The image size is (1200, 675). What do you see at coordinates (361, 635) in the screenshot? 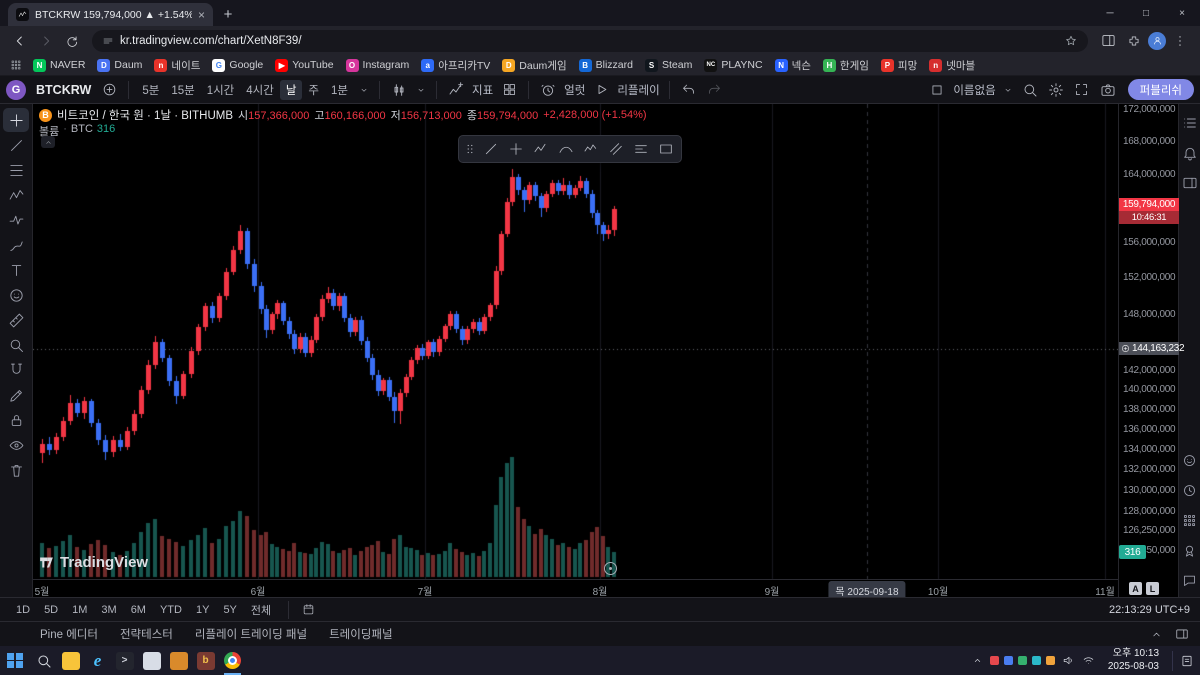
I see `panel-tab: 트레이딩패널` at bounding box center [361, 635].